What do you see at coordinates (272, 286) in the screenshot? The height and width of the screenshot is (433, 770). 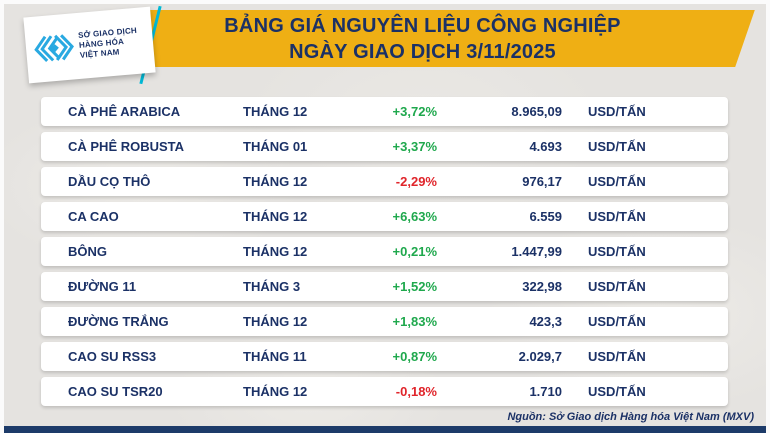 I see `contract-month: THÁNG 3` at bounding box center [272, 286].